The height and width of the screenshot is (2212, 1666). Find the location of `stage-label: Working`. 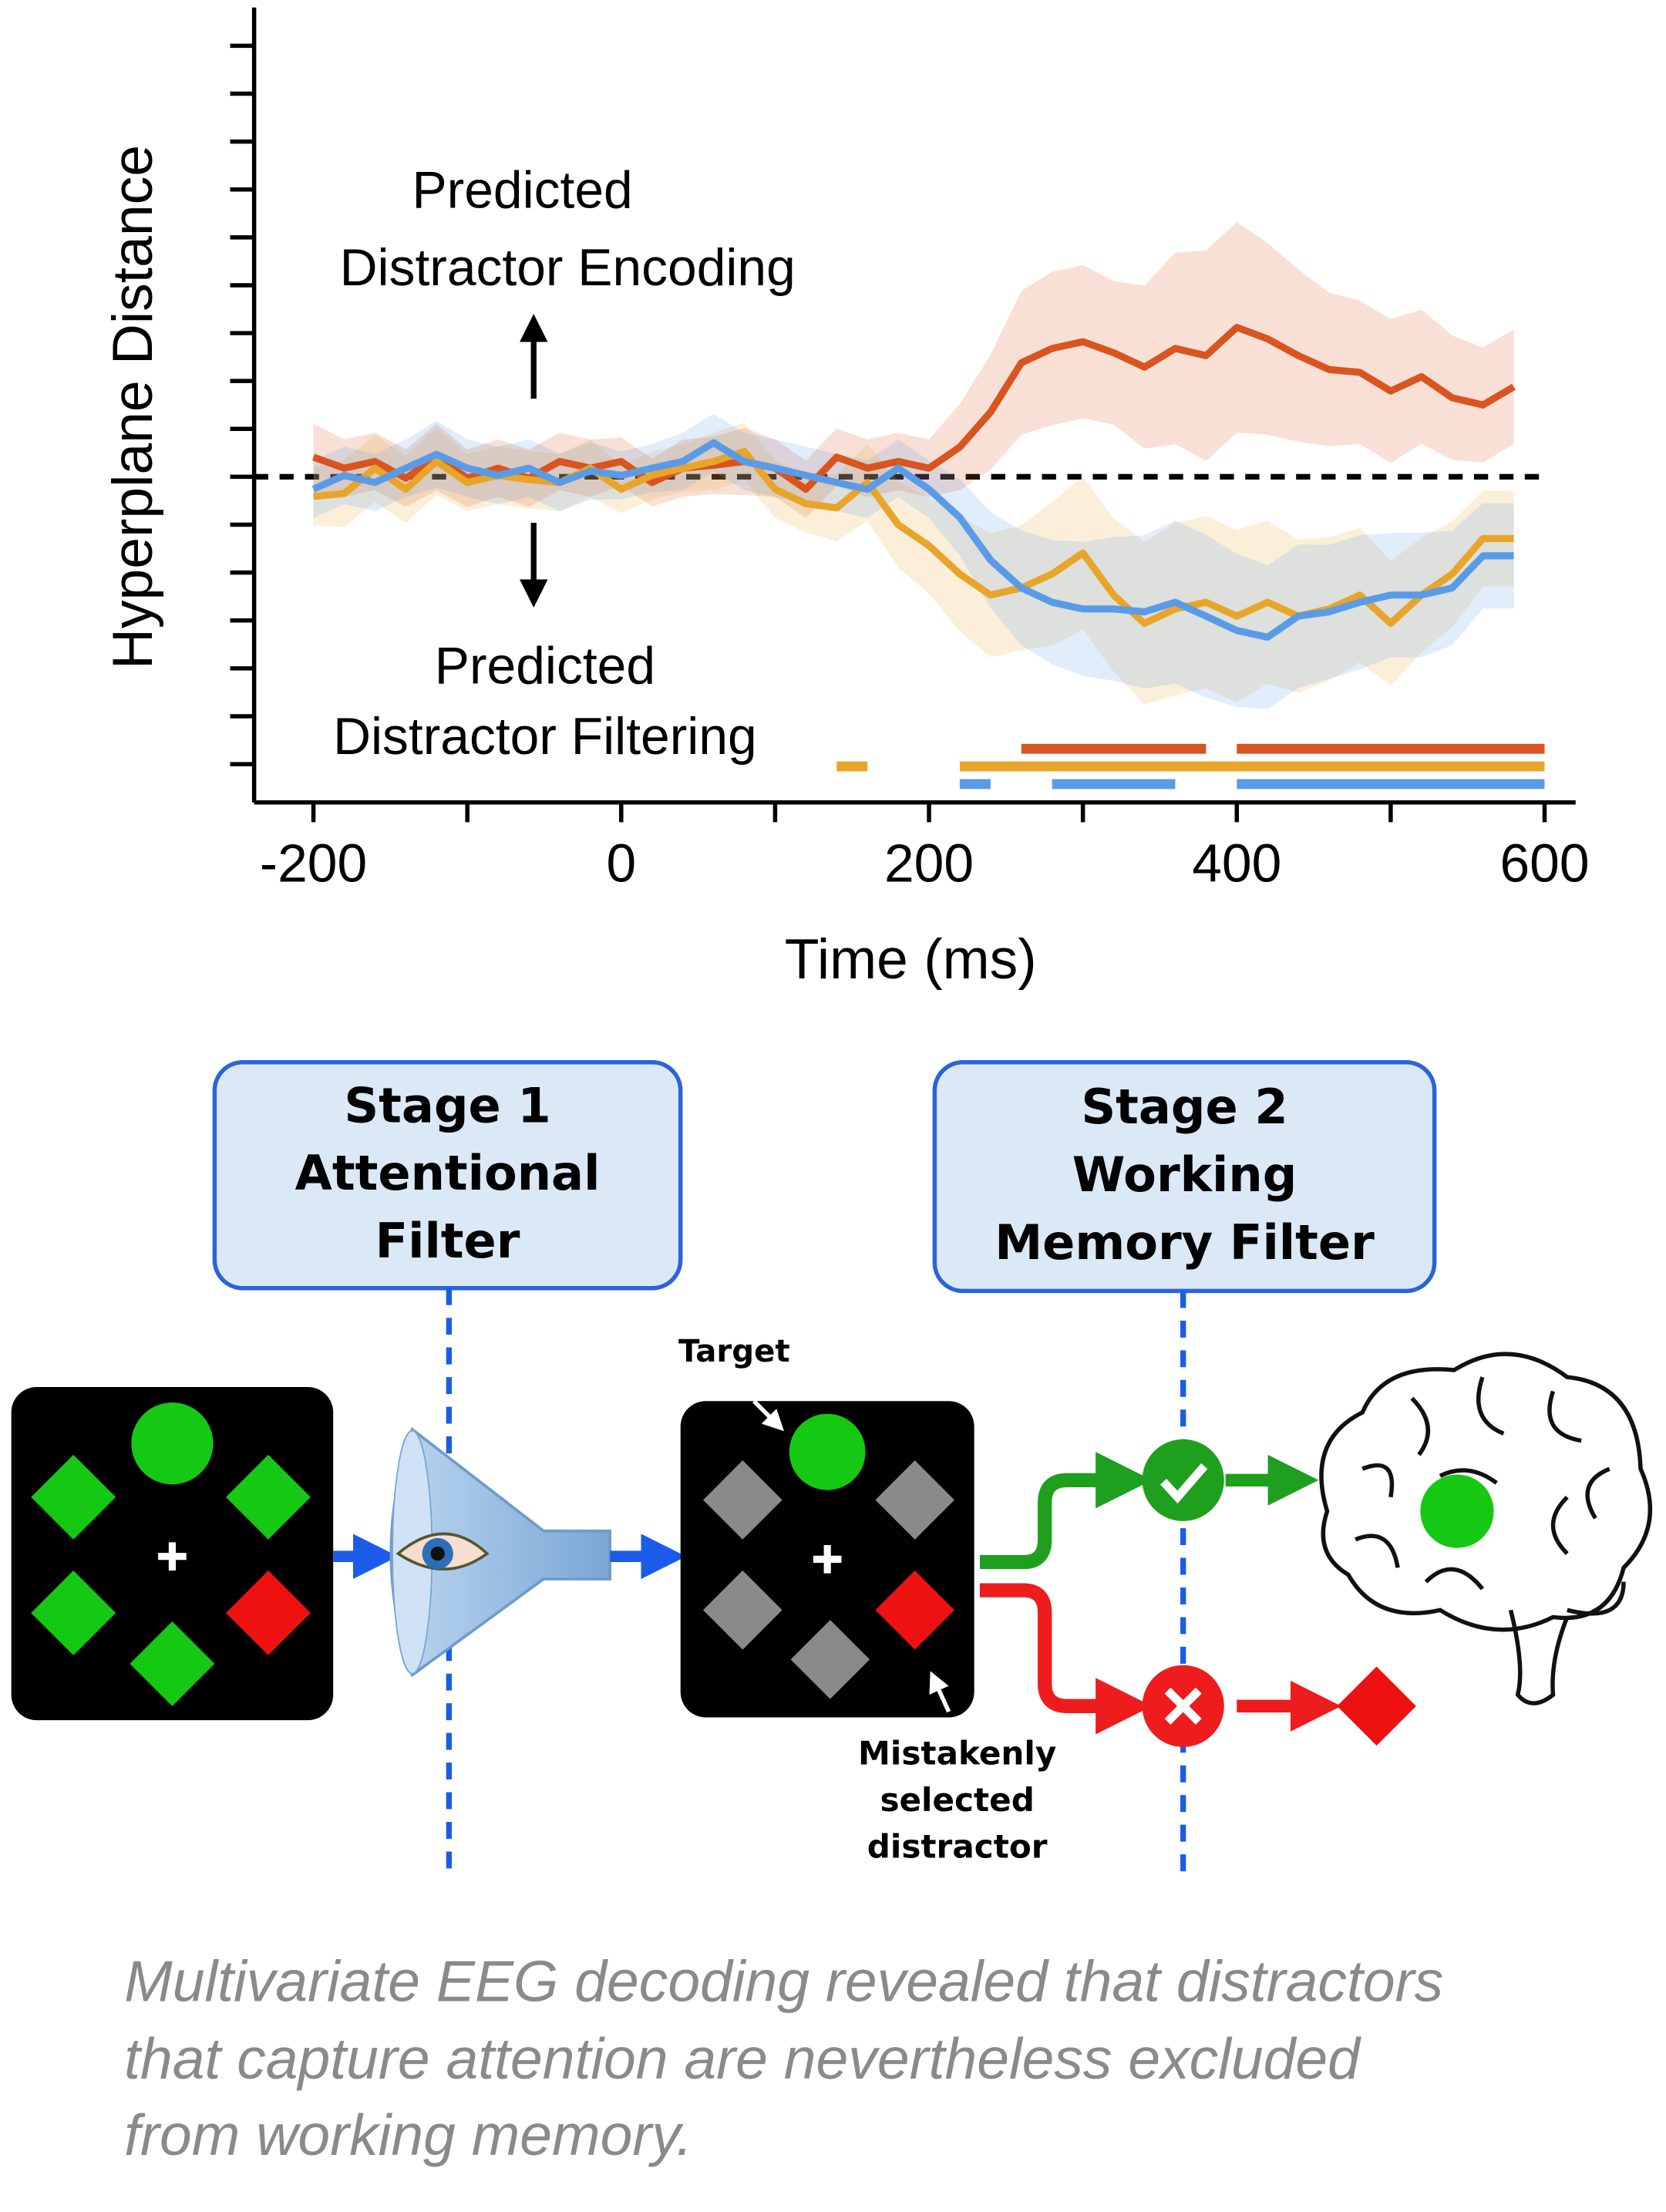

stage-label: Working is located at coordinates (1185, 1174).